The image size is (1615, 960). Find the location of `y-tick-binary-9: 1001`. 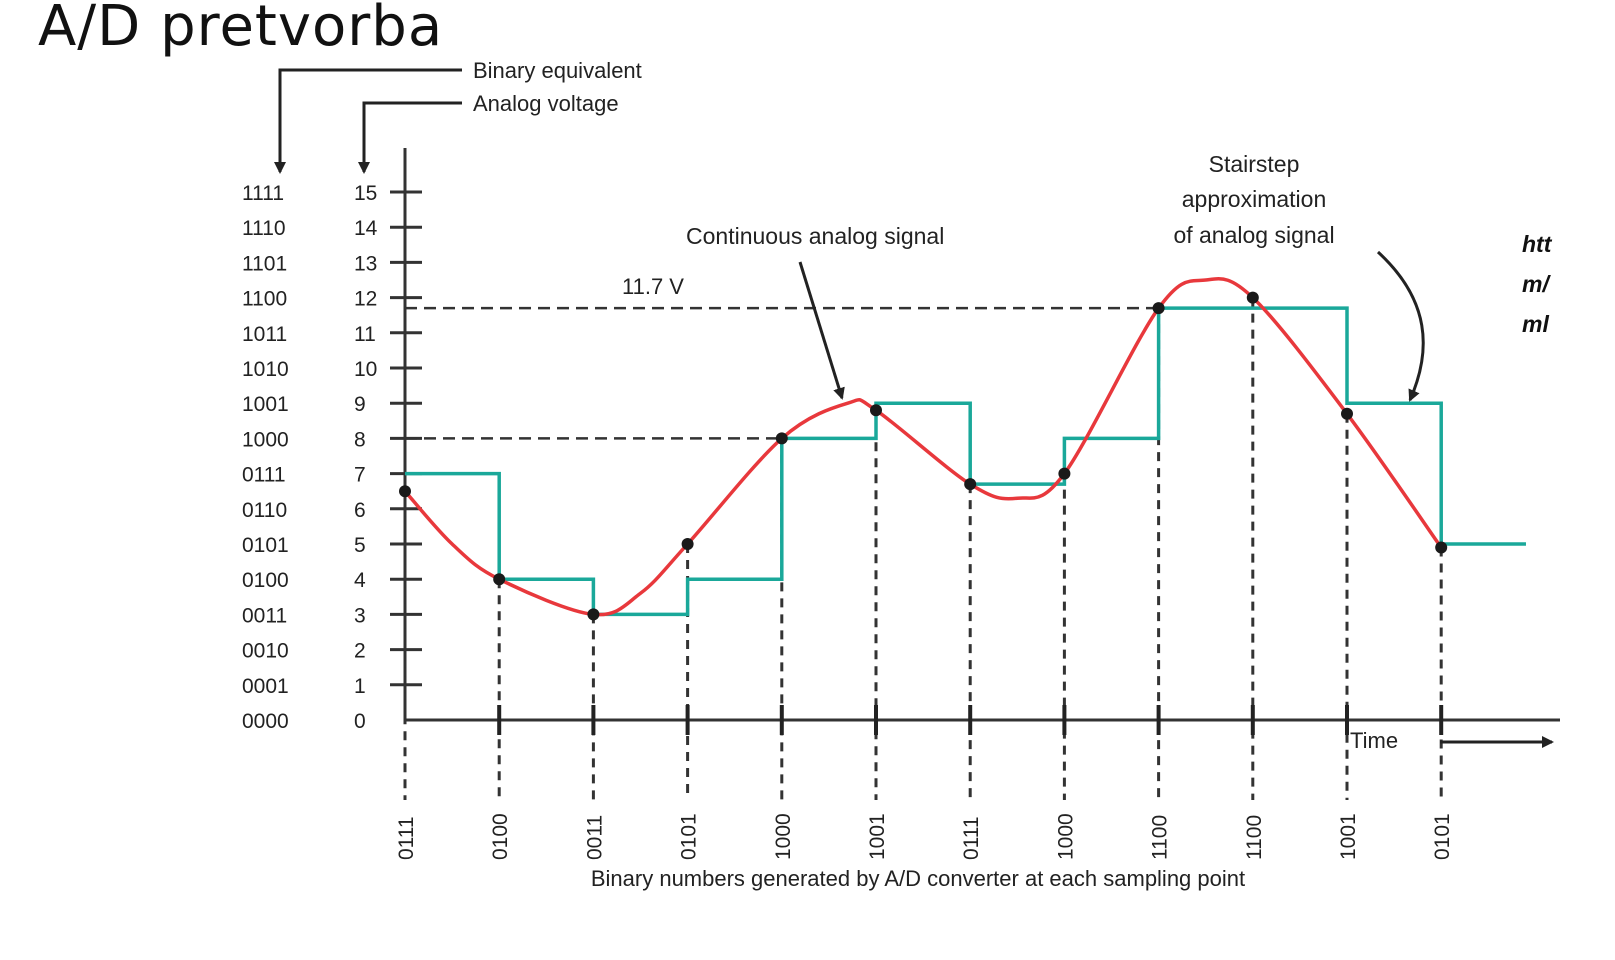

y-tick-binary-9: 1001 is located at coordinates (265, 404).